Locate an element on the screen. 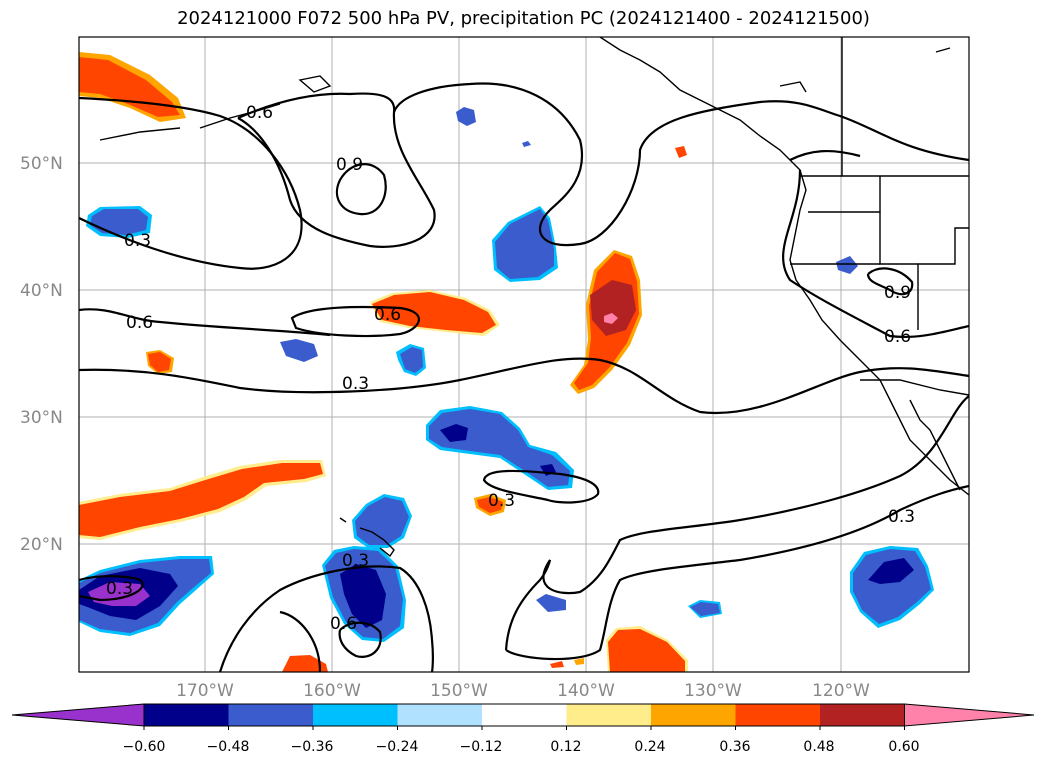 This screenshot has height=765, width=1047. colorbar-tick: −0.36 is located at coordinates (312, 747).